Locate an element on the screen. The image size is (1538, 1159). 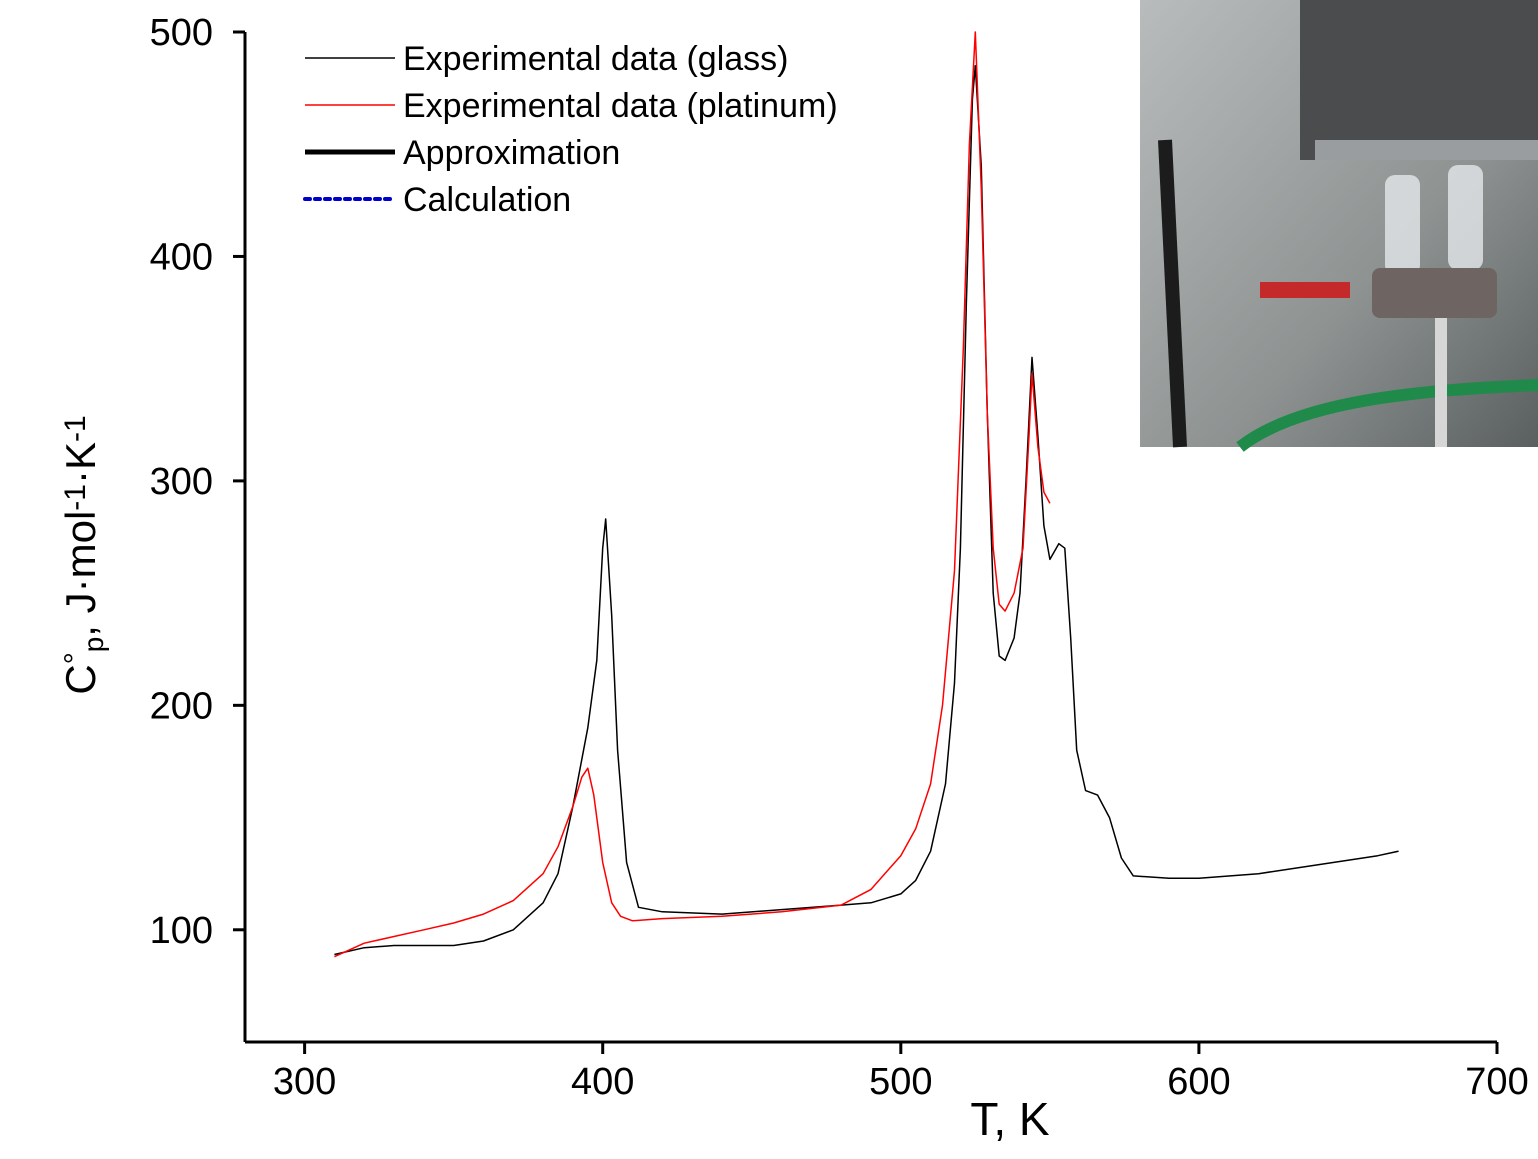
y-axis-label-part: C is located at coordinates (80, 679).